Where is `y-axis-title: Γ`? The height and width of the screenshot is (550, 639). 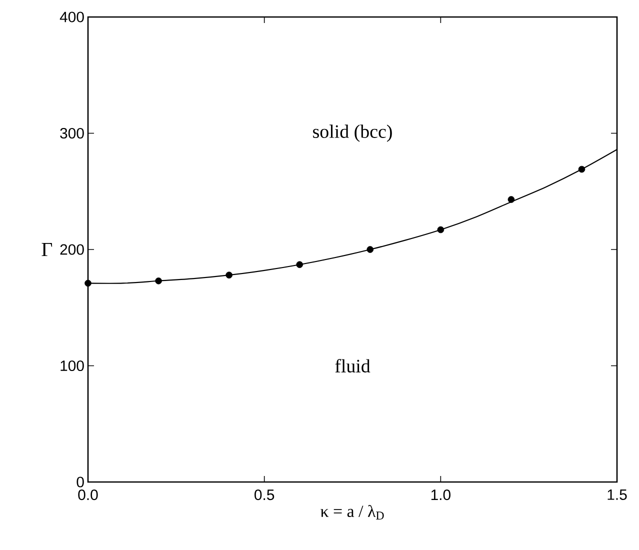 y-axis-title: Γ is located at coordinates (47, 249).